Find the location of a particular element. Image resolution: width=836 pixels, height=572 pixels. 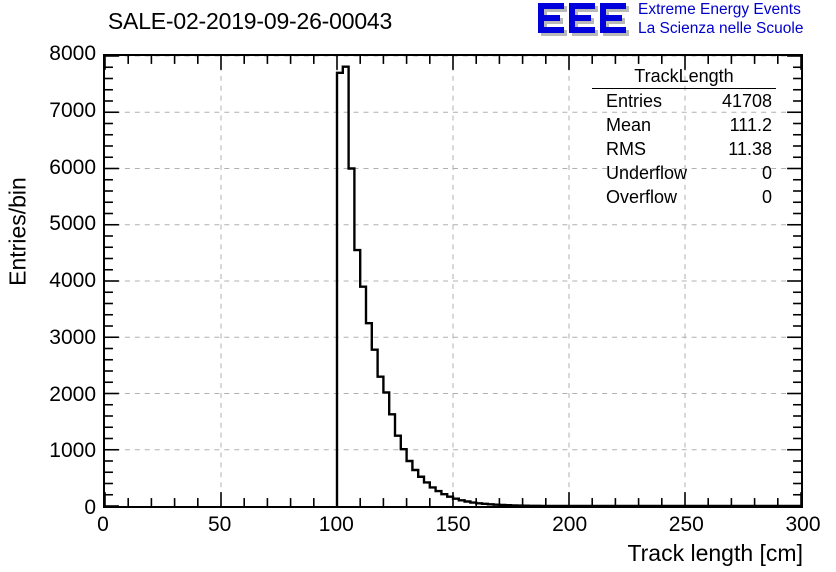

stats-key: Overflow is located at coordinates (642, 196).